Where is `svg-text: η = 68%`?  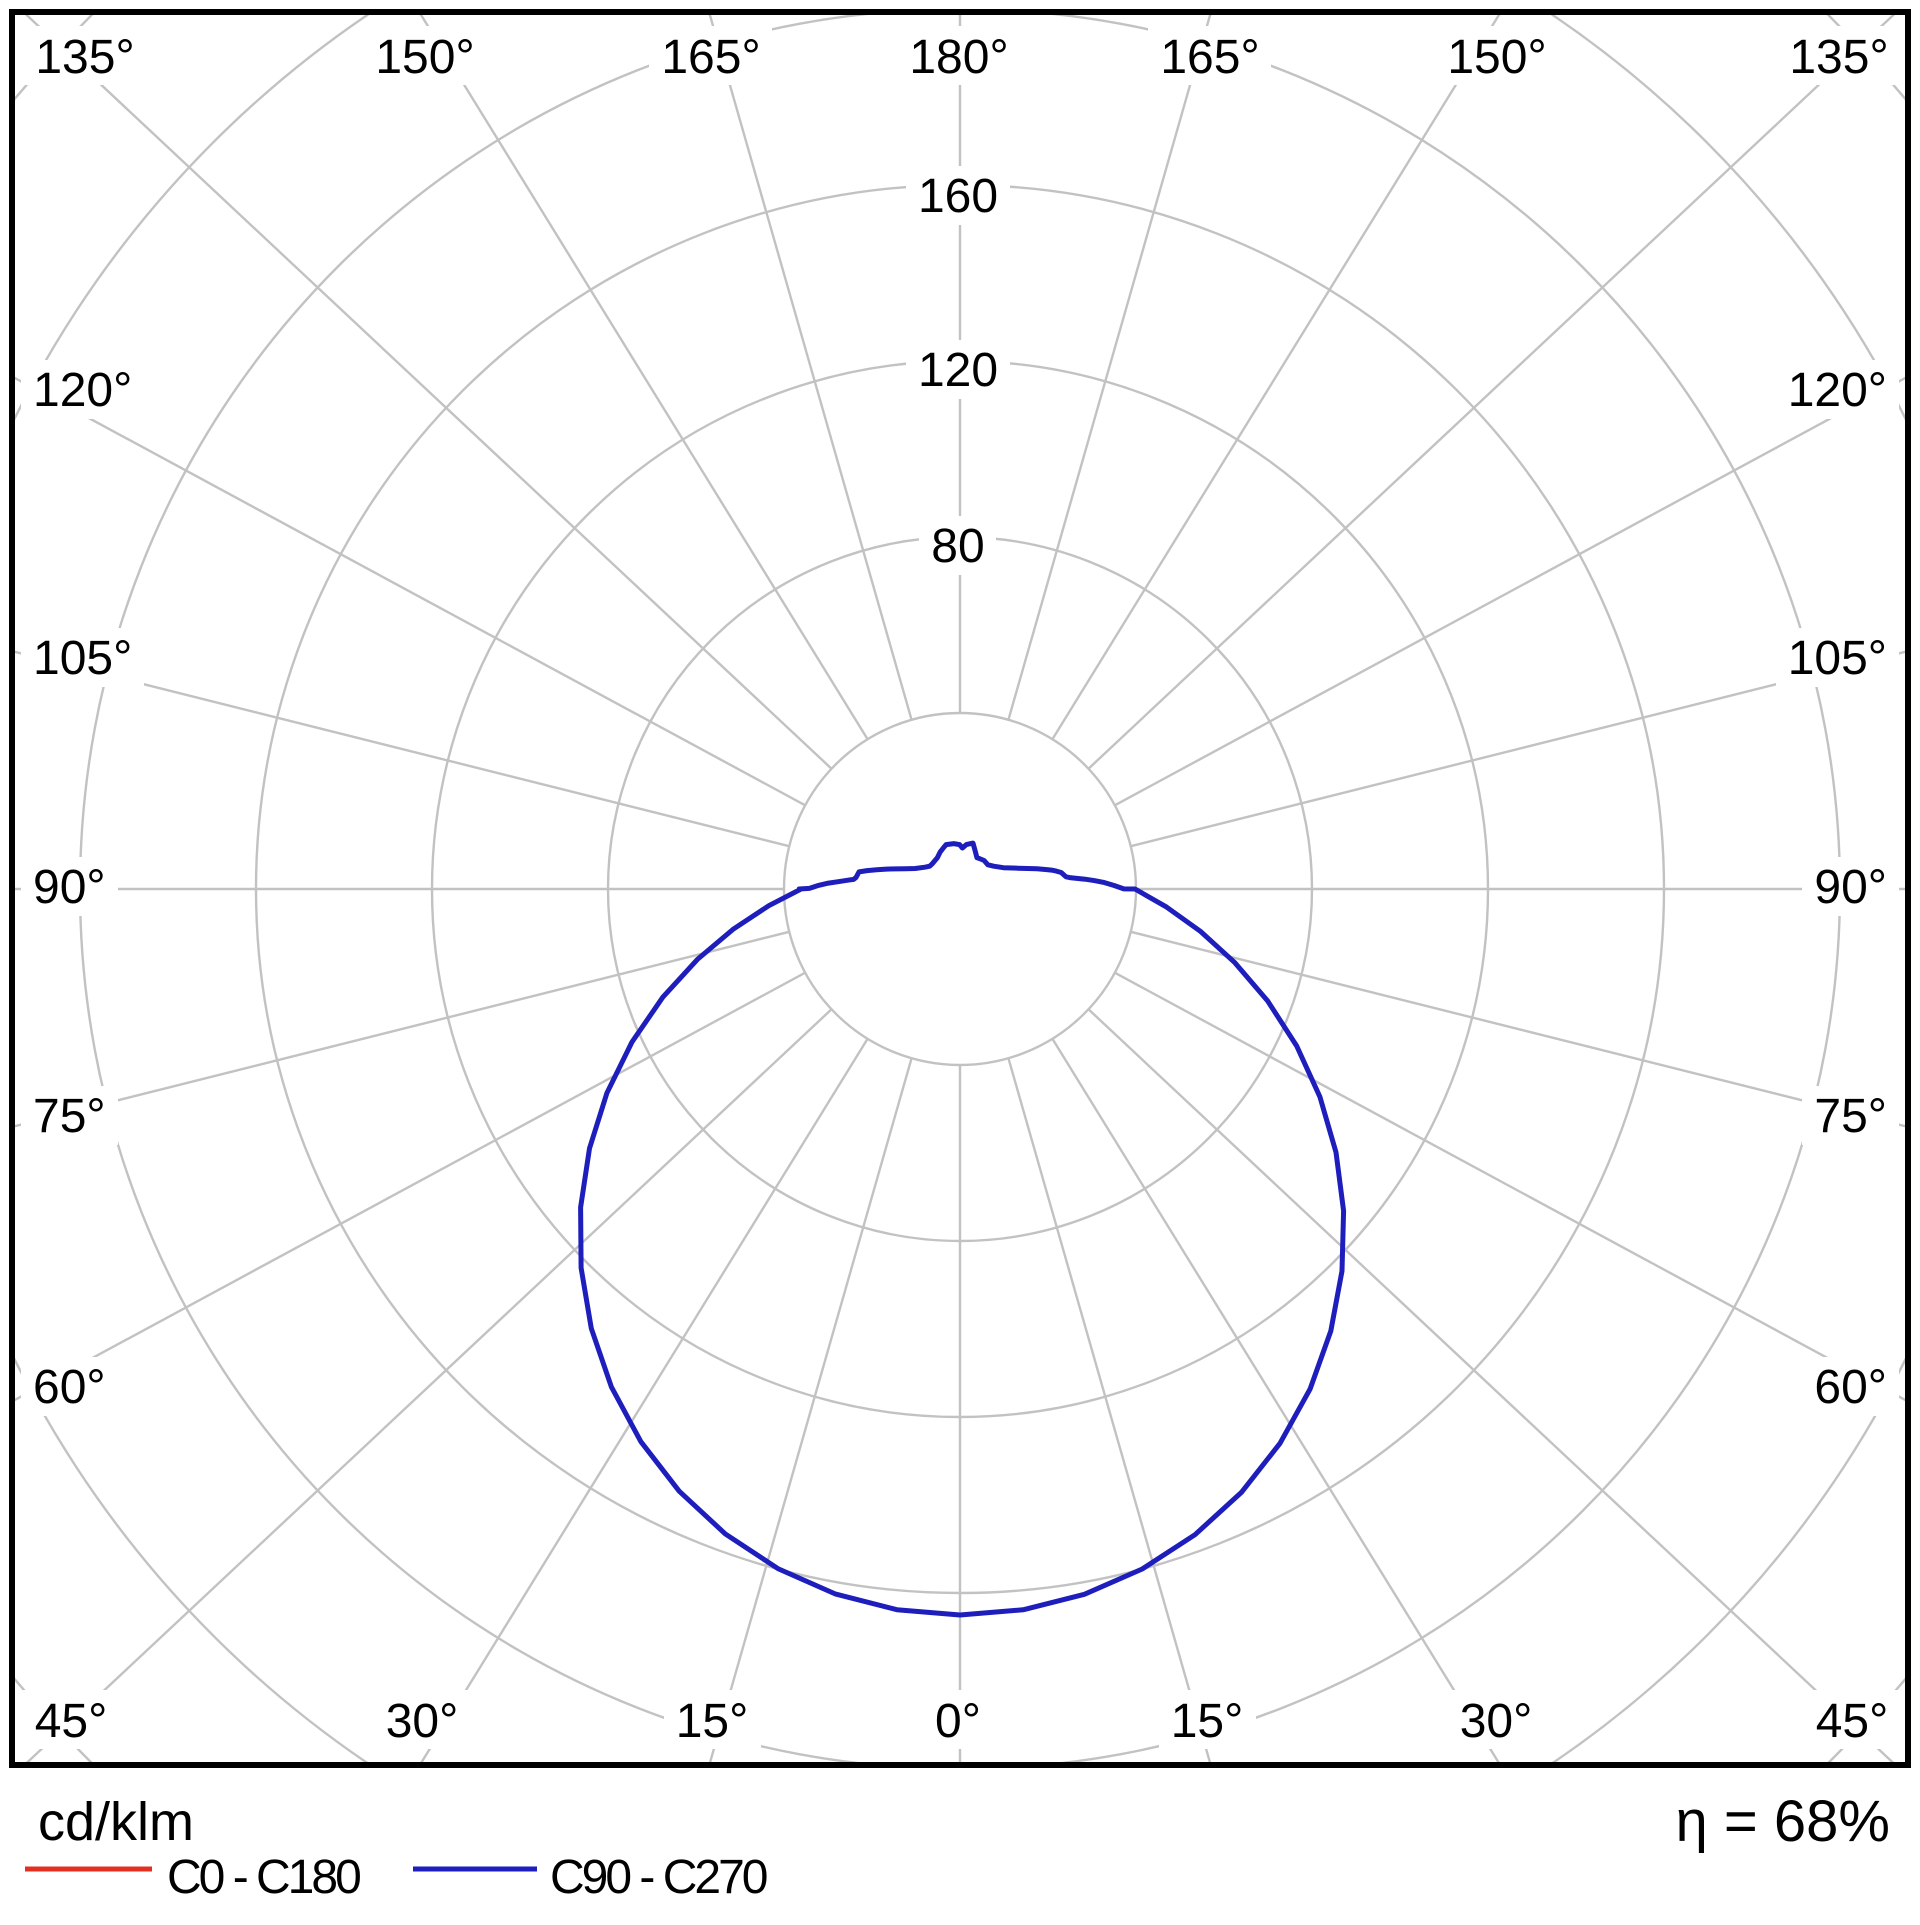 svg-text: η = 68% is located at coordinates (1783, 1821).